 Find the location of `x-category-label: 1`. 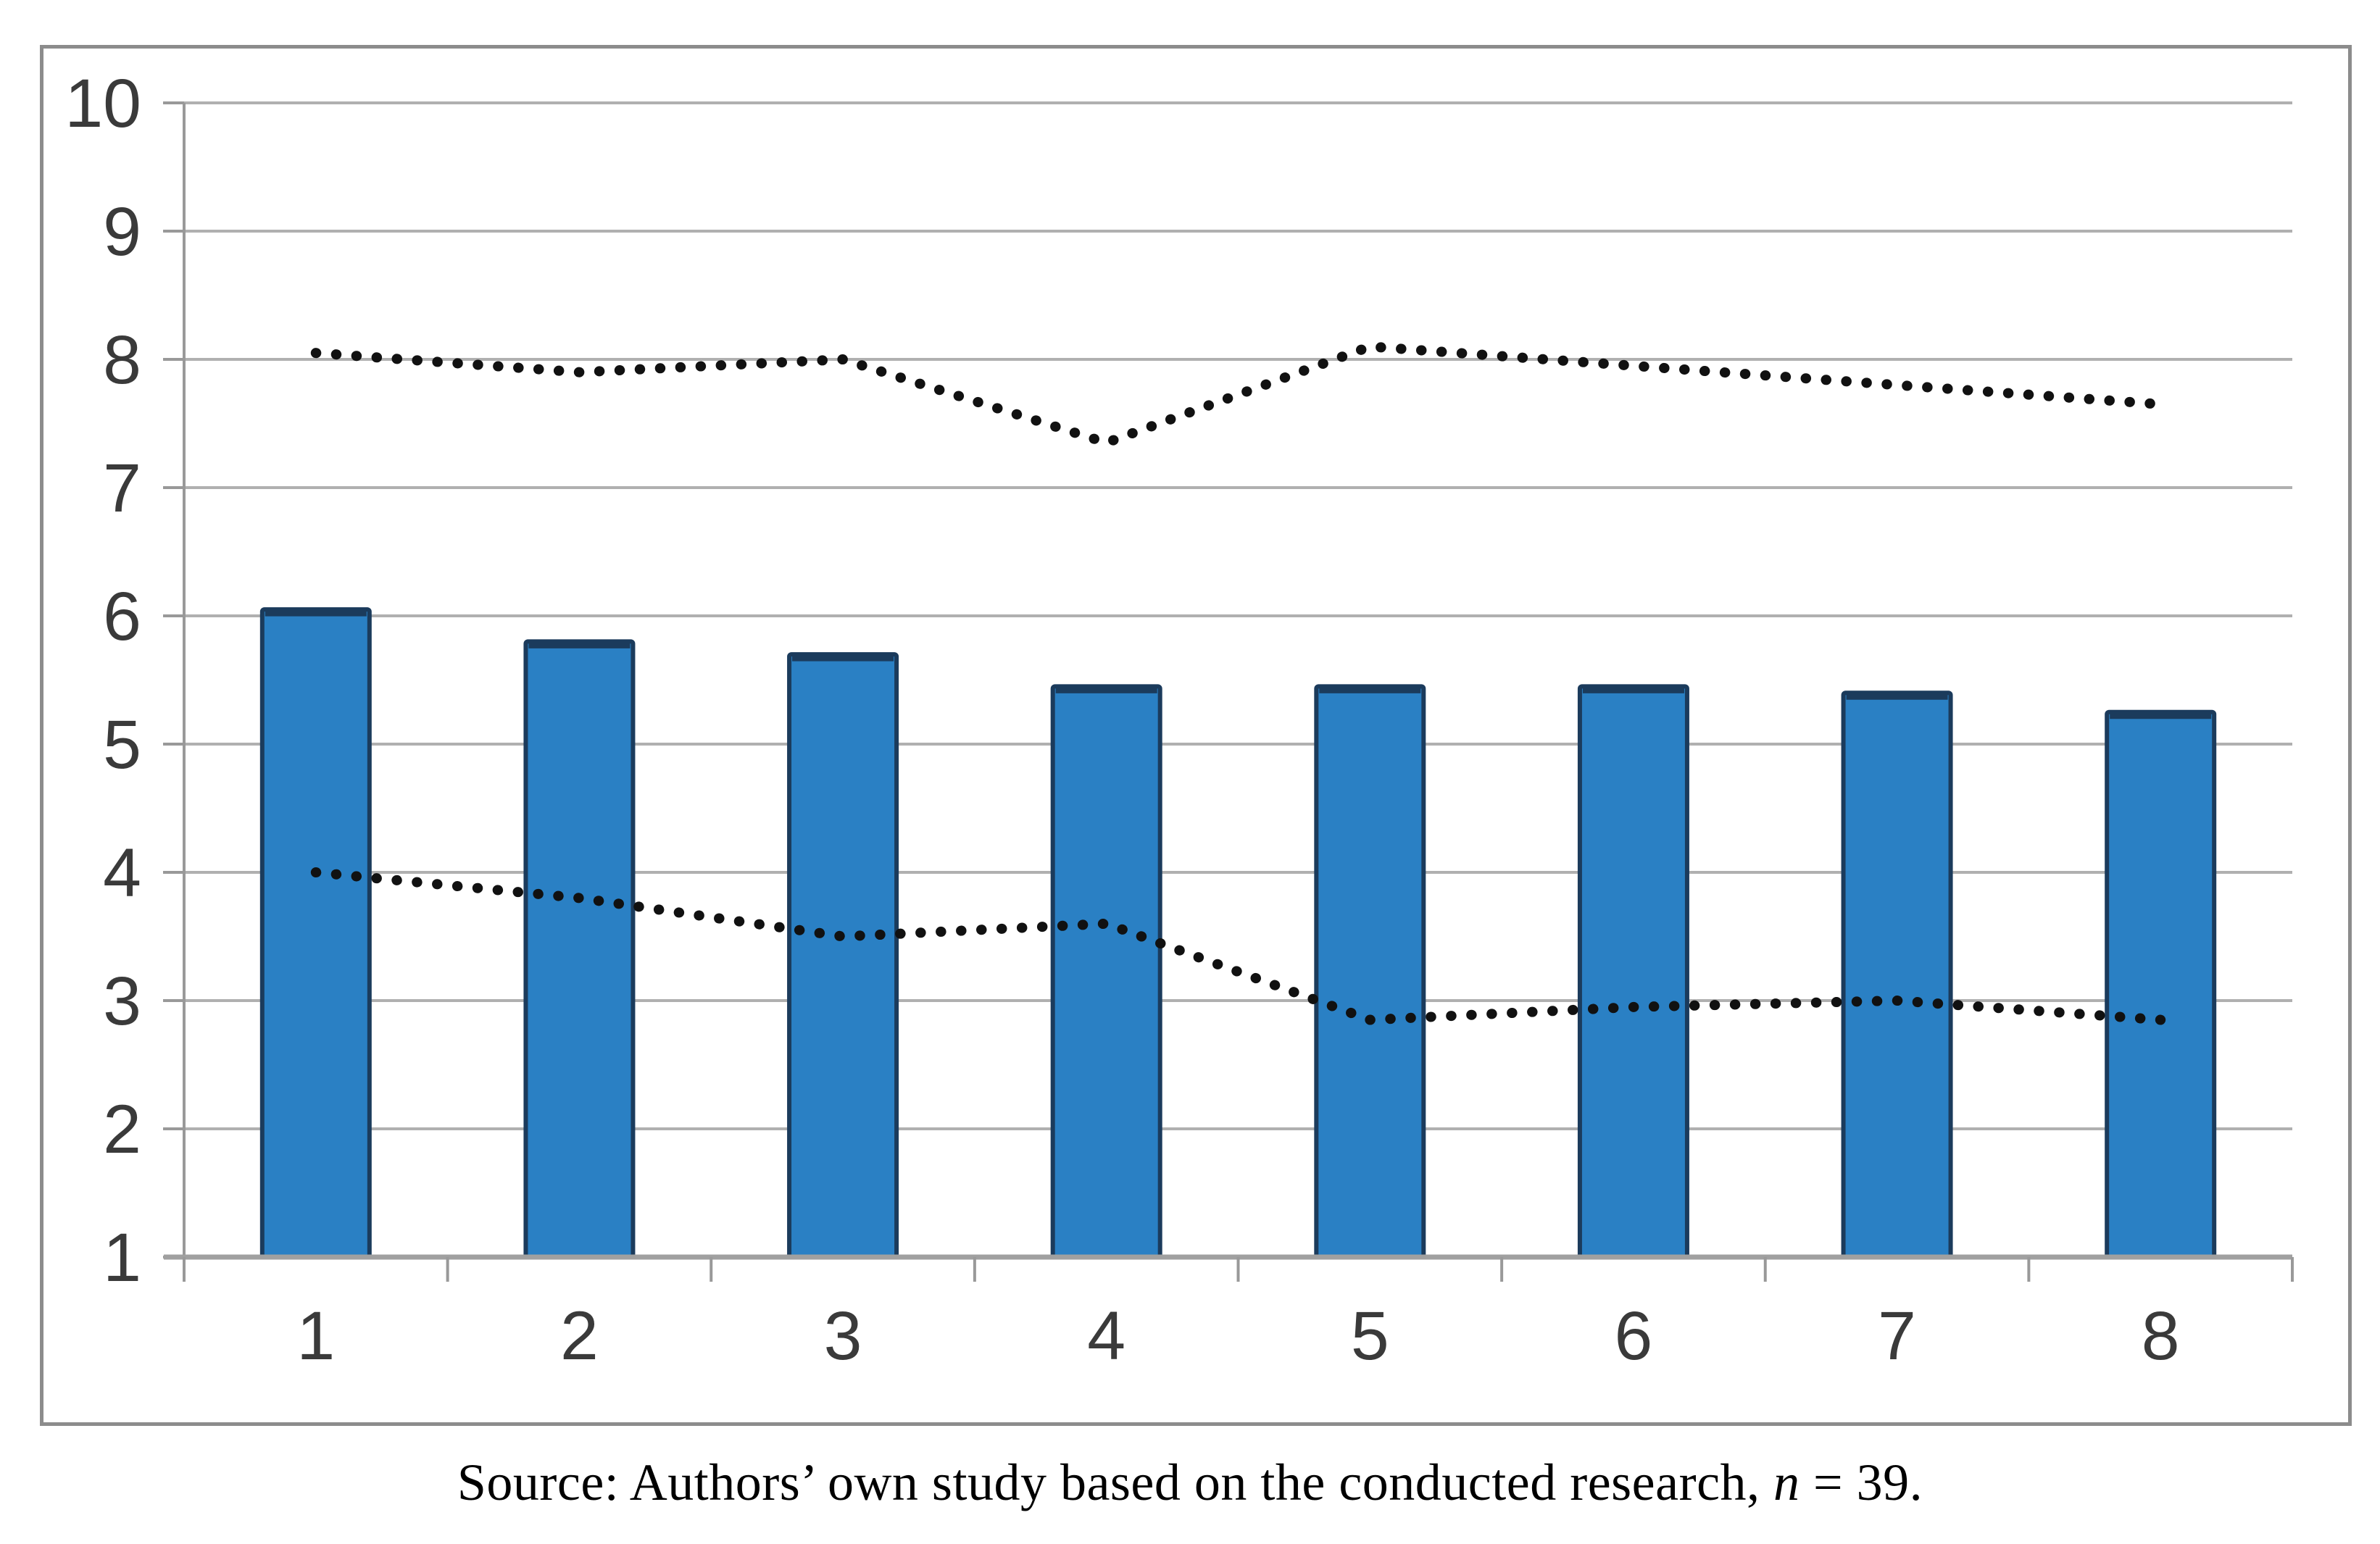

x-category-label: 1 is located at coordinates (316, 1336).